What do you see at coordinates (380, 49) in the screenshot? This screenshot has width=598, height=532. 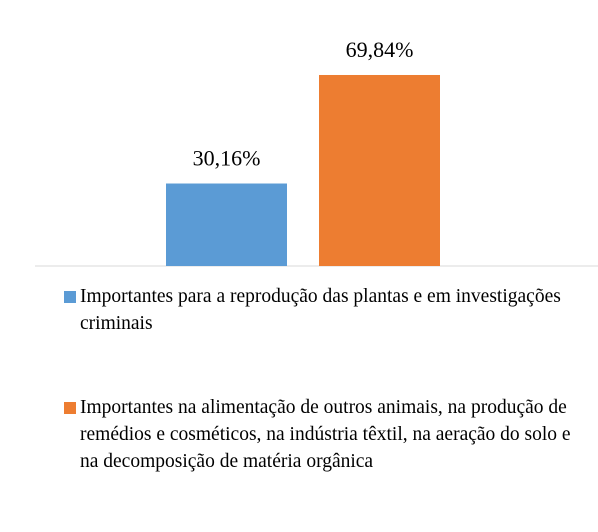 I see `data-label: 69,84%` at bounding box center [380, 49].